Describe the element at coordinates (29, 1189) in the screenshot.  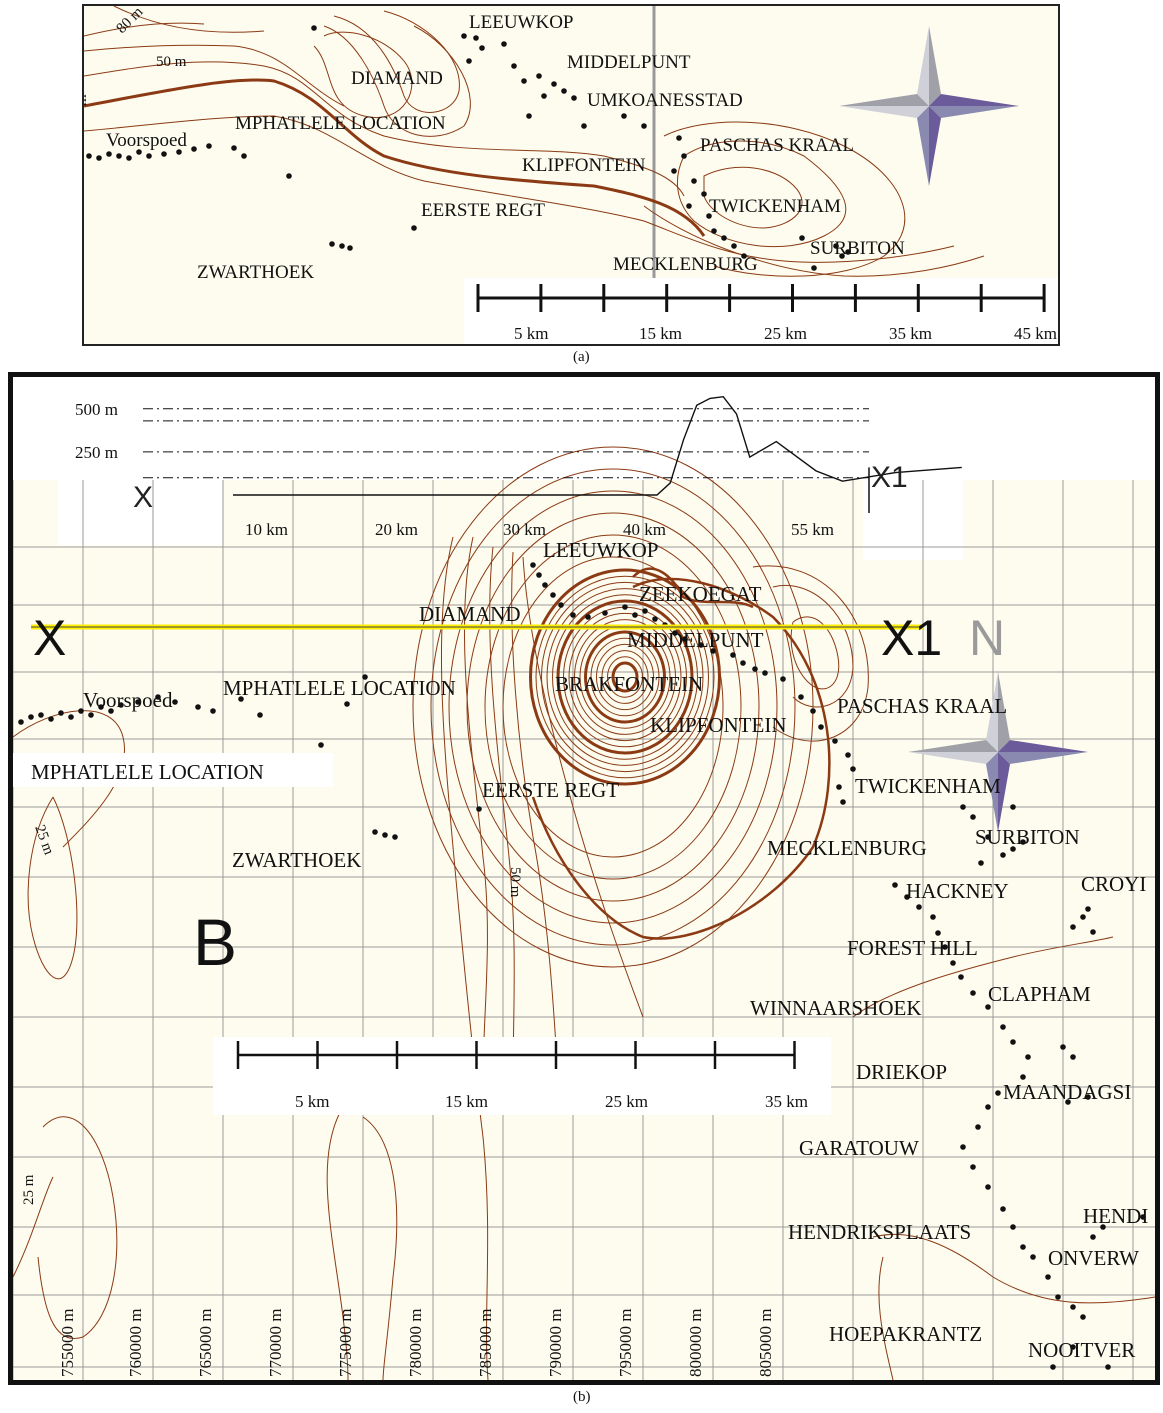
I see `contour-label: 25 m` at that location.